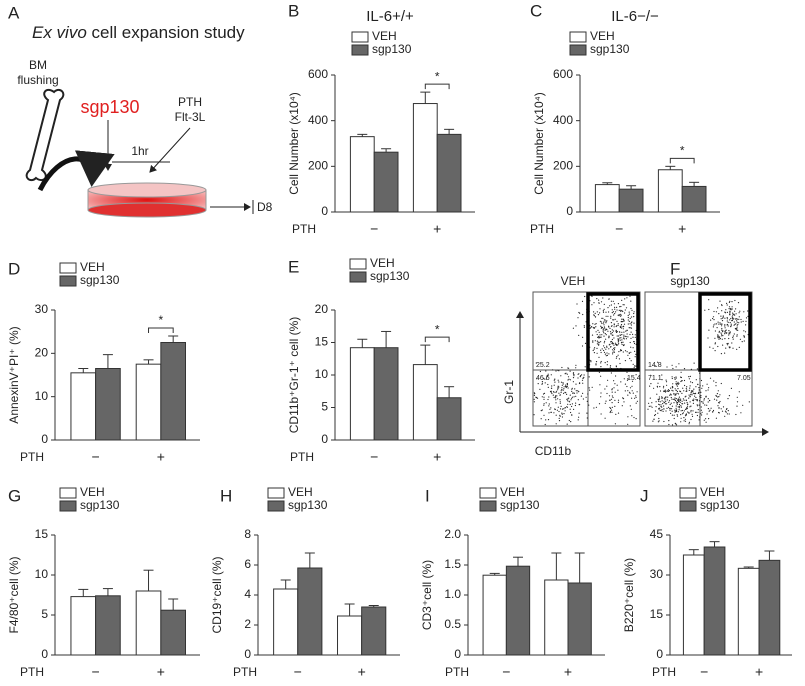  Describe the element at coordinates (161, 457) in the screenshot. I see `x-tick-label: +` at that location.